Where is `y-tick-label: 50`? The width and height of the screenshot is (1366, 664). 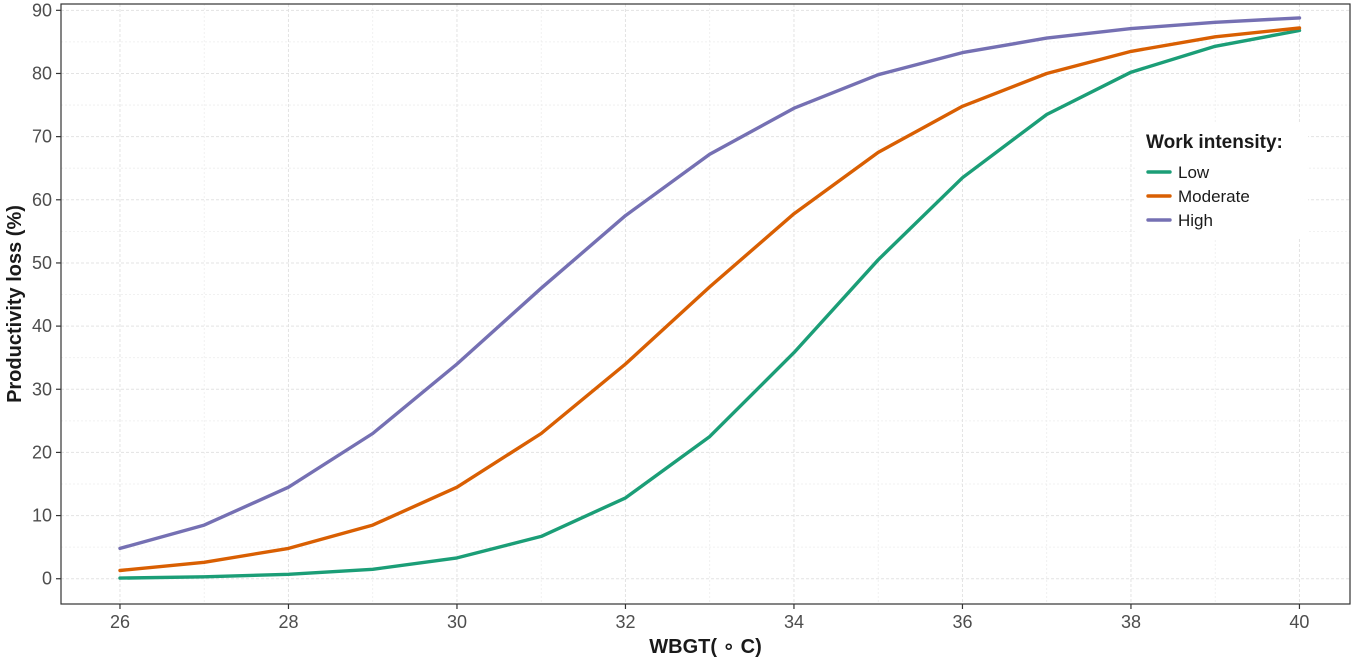
y-tick-label: 50 is located at coordinates (42, 263).